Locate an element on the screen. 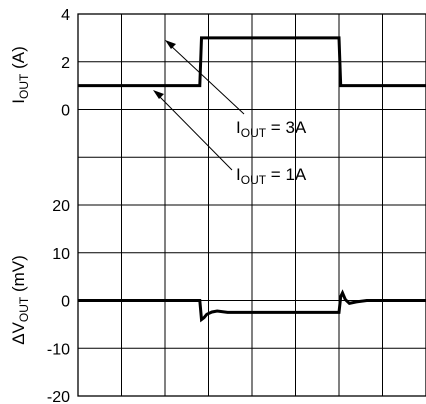 The height and width of the screenshot is (404, 426). annotation-label-3a: IOUT = 3A is located at coordinates (271, 129).